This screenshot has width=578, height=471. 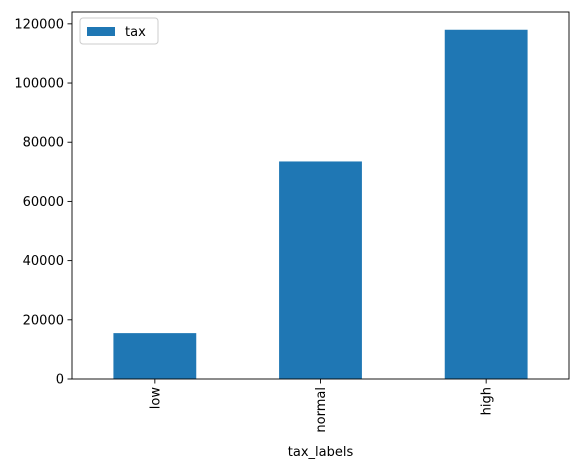 I want to click on y-tick-label: 120000, so click(x=39, y=24).